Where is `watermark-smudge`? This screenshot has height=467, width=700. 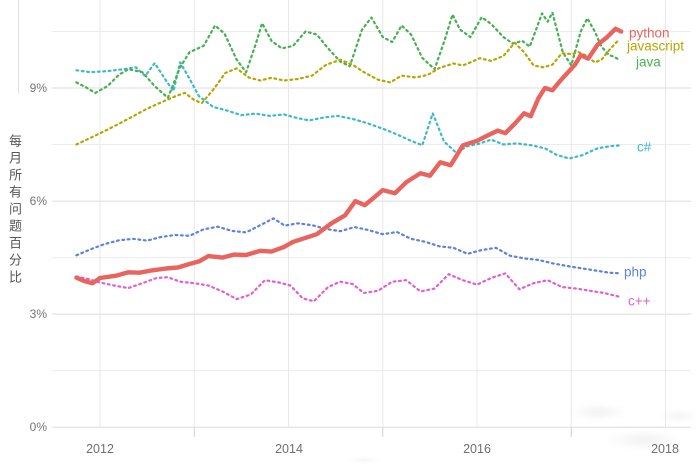 watermark-smudge is located at coordinates (632, 430).